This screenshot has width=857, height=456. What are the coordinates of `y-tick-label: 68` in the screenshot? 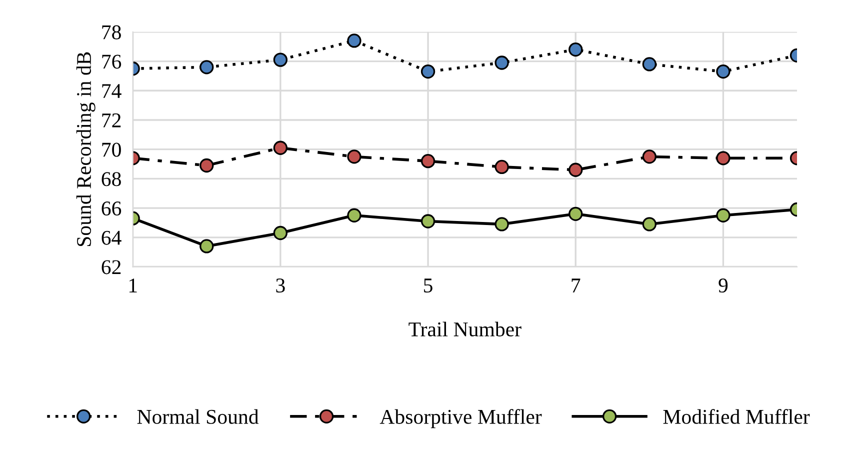 It's located at (111, 179).